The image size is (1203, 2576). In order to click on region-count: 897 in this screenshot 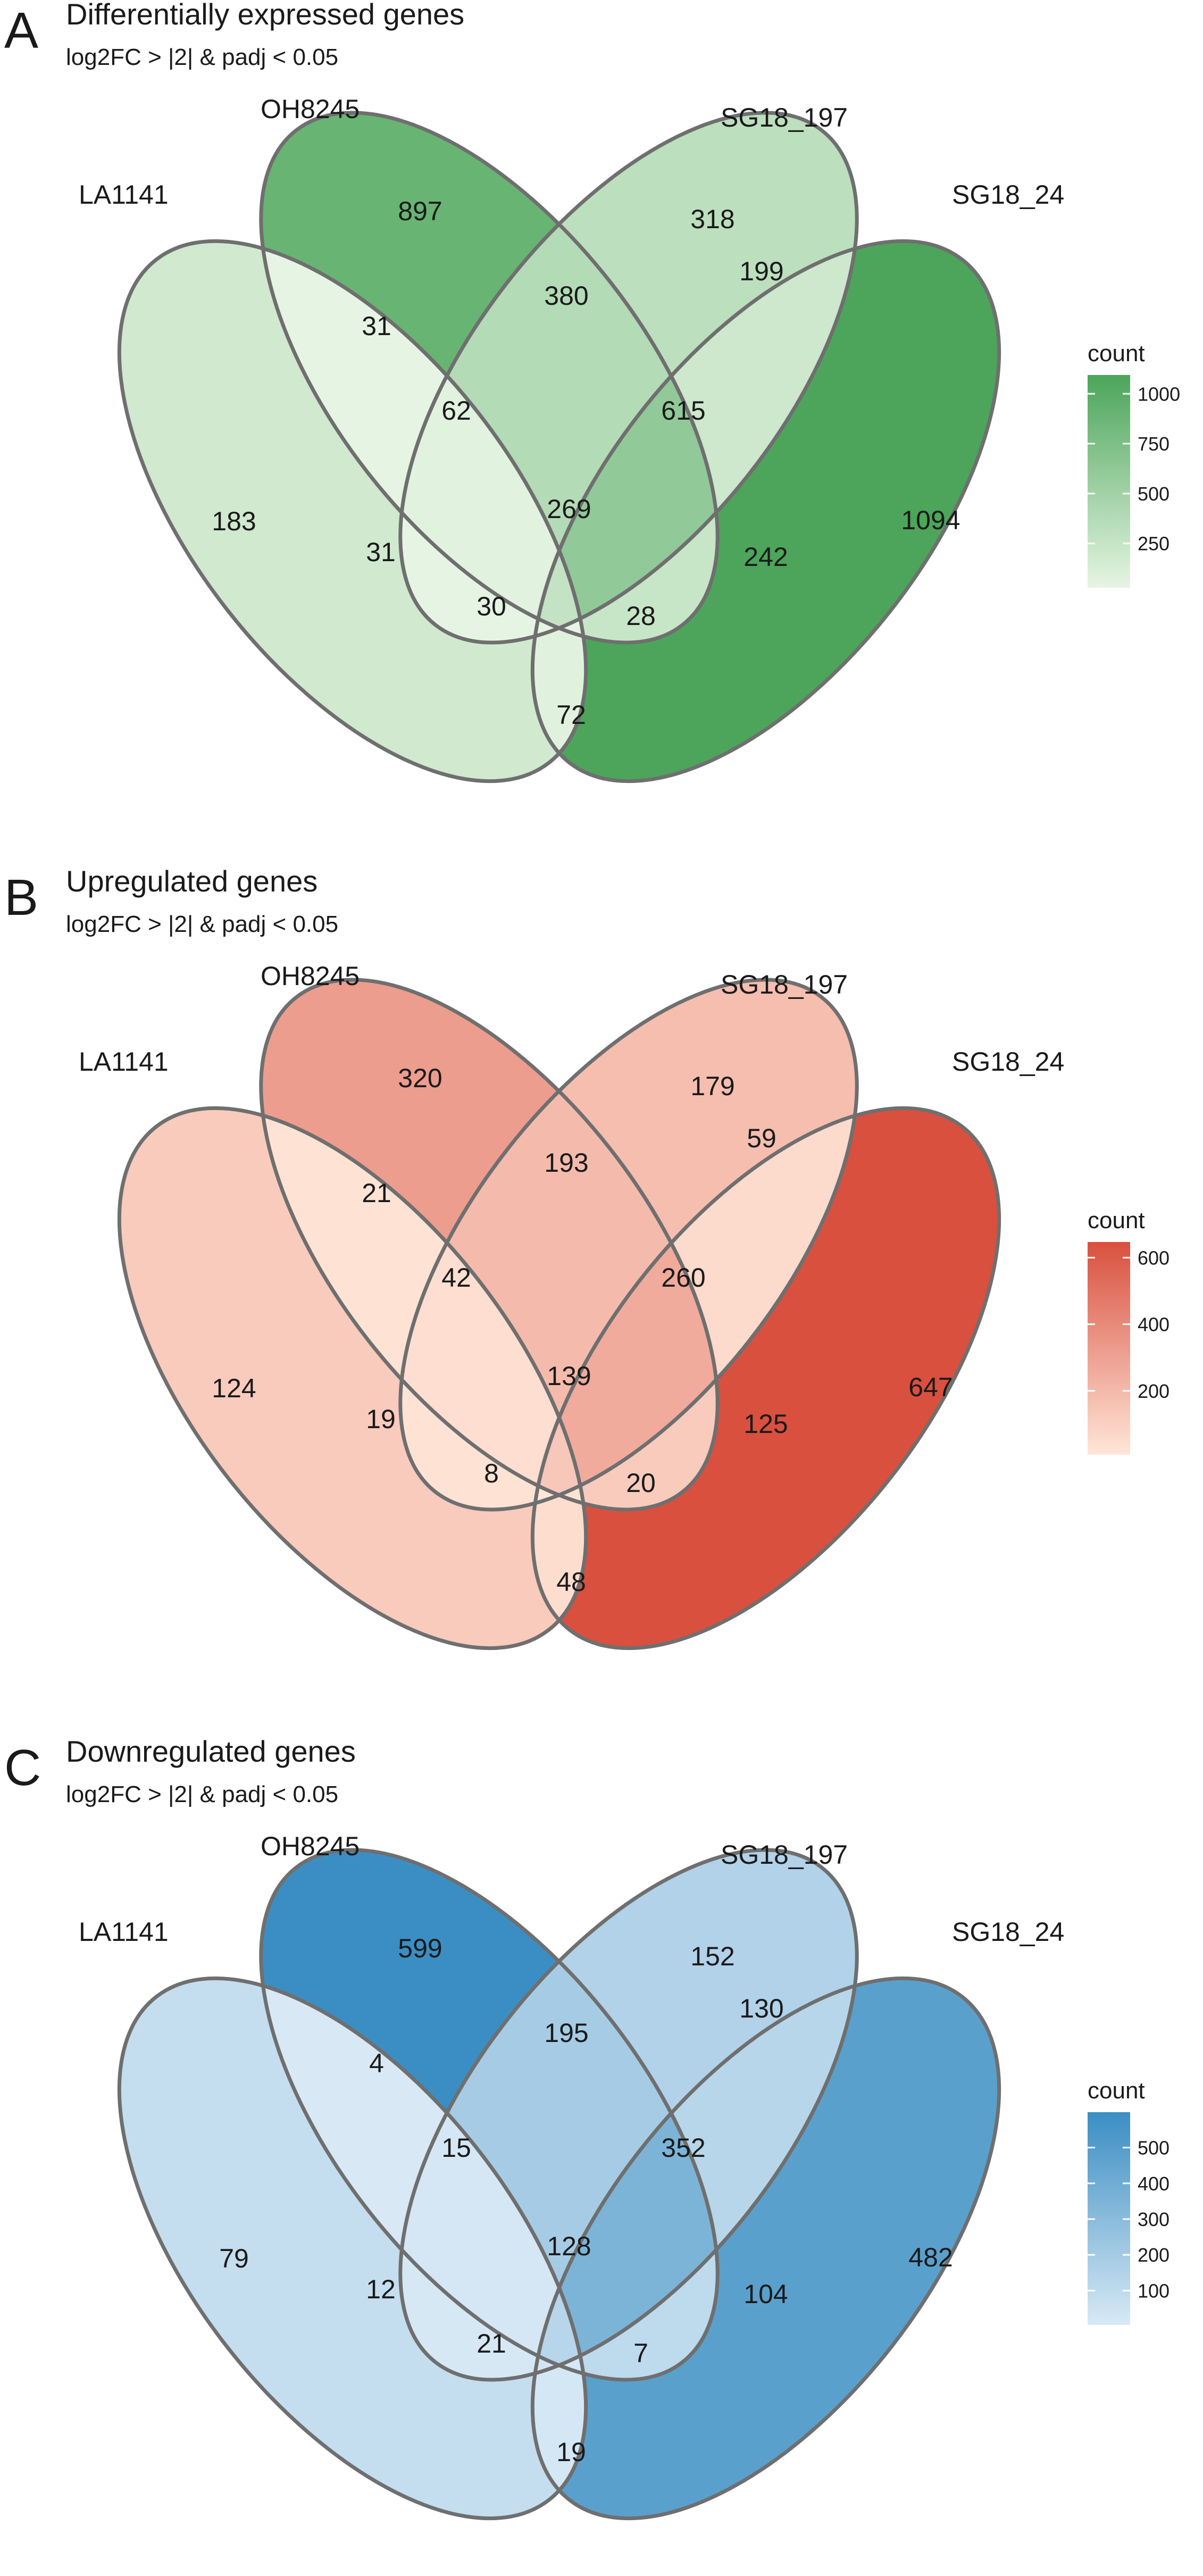, I will do `click(420, 211)`.